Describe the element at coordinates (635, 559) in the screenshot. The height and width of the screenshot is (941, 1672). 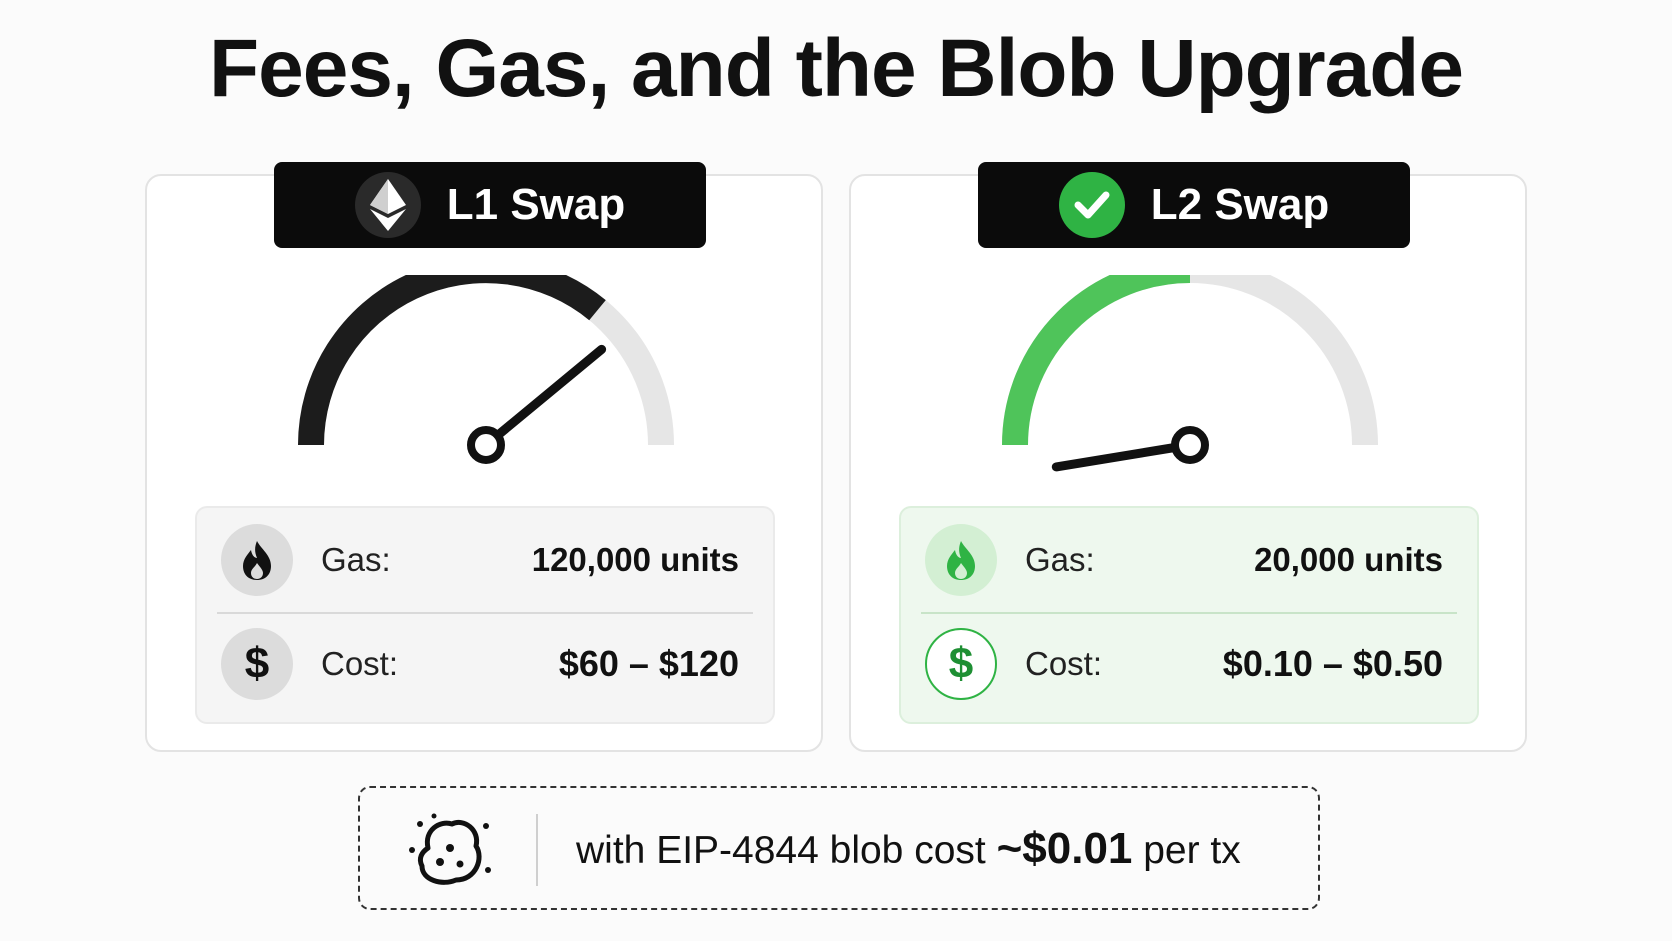
I see `gas-value: 120,000 units` at that location.